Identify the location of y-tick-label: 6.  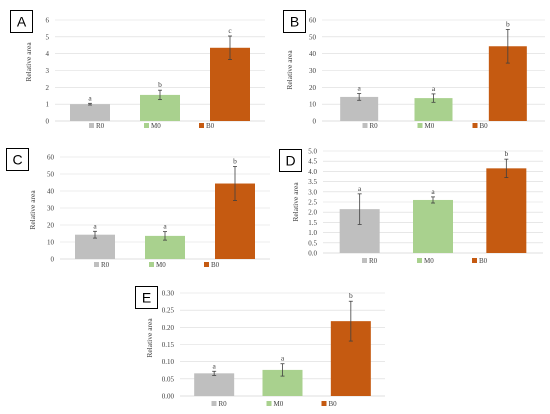
(48, 21).